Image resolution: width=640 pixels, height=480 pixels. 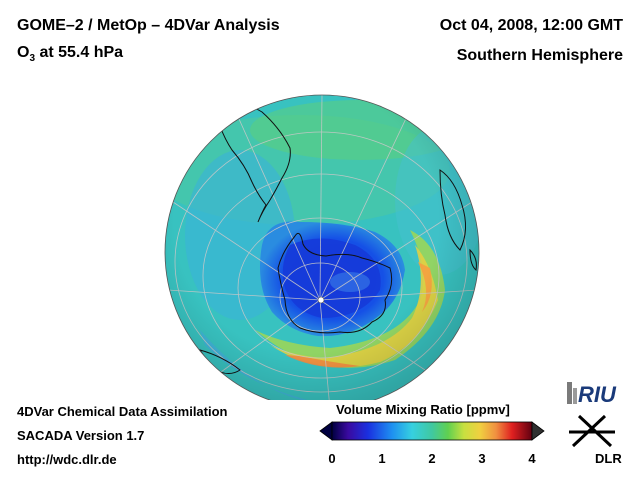 What do you see at coordinates (482, 458) in the screenshot?
I see `colorbar-tick-label: 3` at bounding box center [482, 458].